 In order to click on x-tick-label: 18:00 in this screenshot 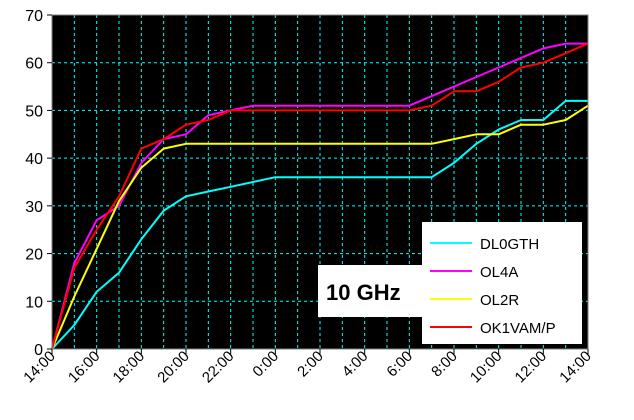, I will do `click(129, 367)`.